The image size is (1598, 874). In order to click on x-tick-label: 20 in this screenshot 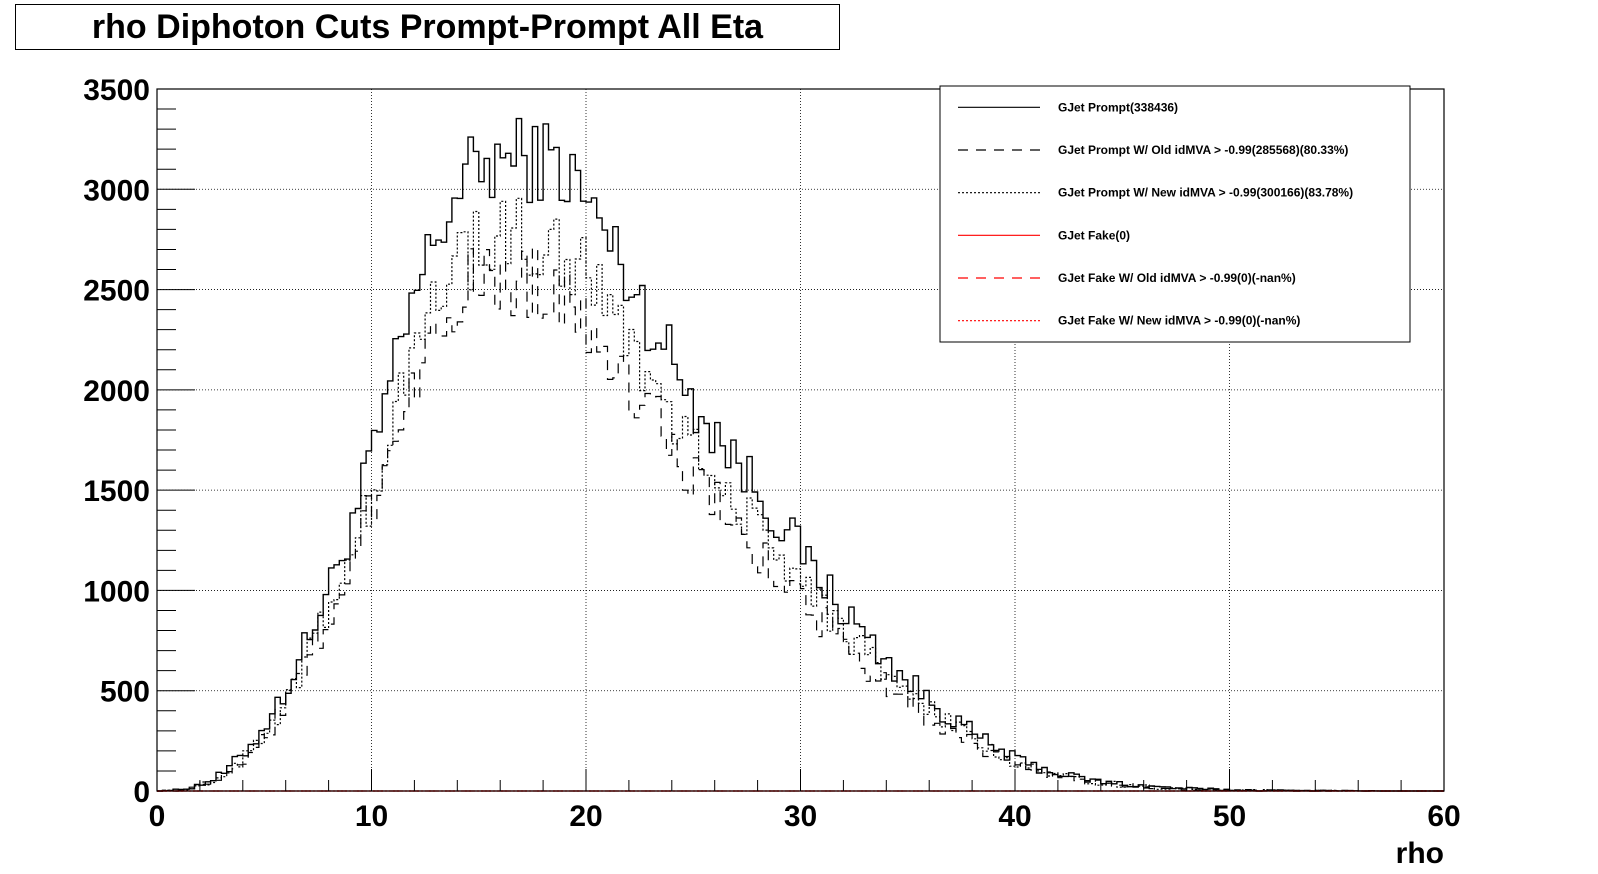, I will do `click(585, 816)`.